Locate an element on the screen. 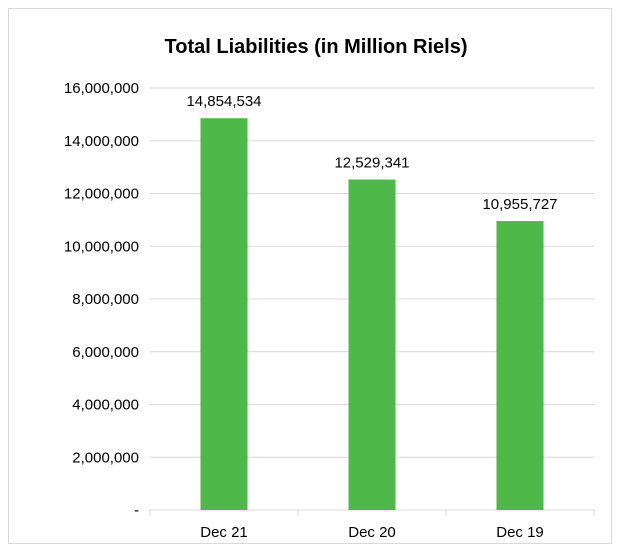  x-tick-label: Dec 21 is located at coordinates (224, 532).